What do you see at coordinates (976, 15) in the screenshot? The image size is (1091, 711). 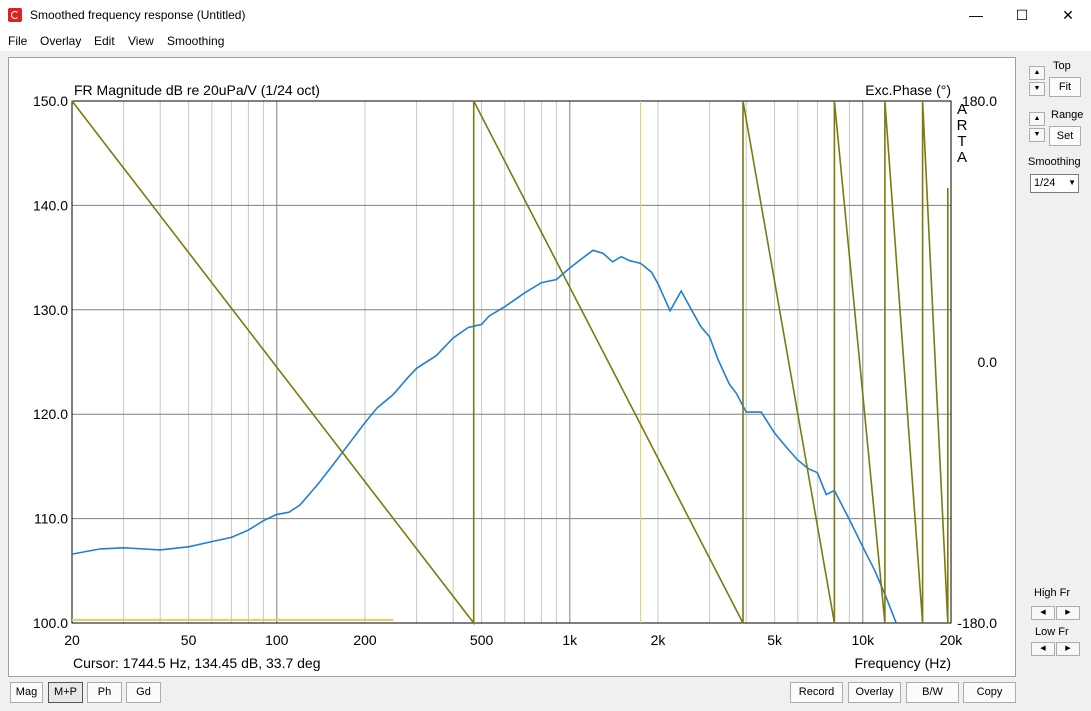 I see `minimize-button: —` at bounding box center [976, 15].